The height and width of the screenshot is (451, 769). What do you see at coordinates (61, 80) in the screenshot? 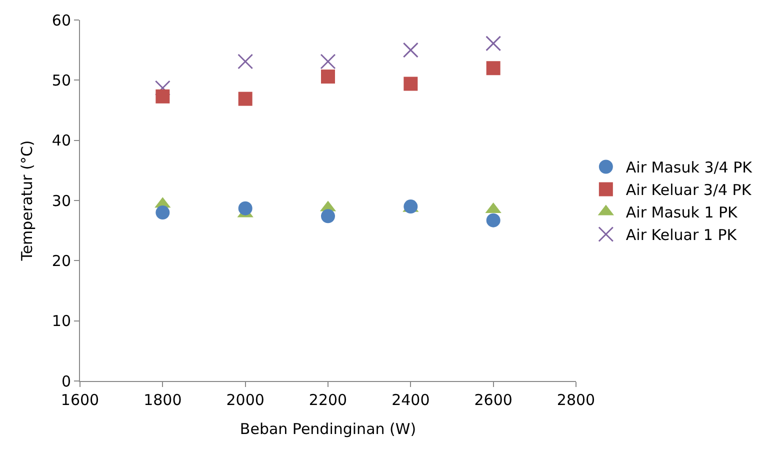
I see `y-tick-label: 50` at bounding box center [61, 80].